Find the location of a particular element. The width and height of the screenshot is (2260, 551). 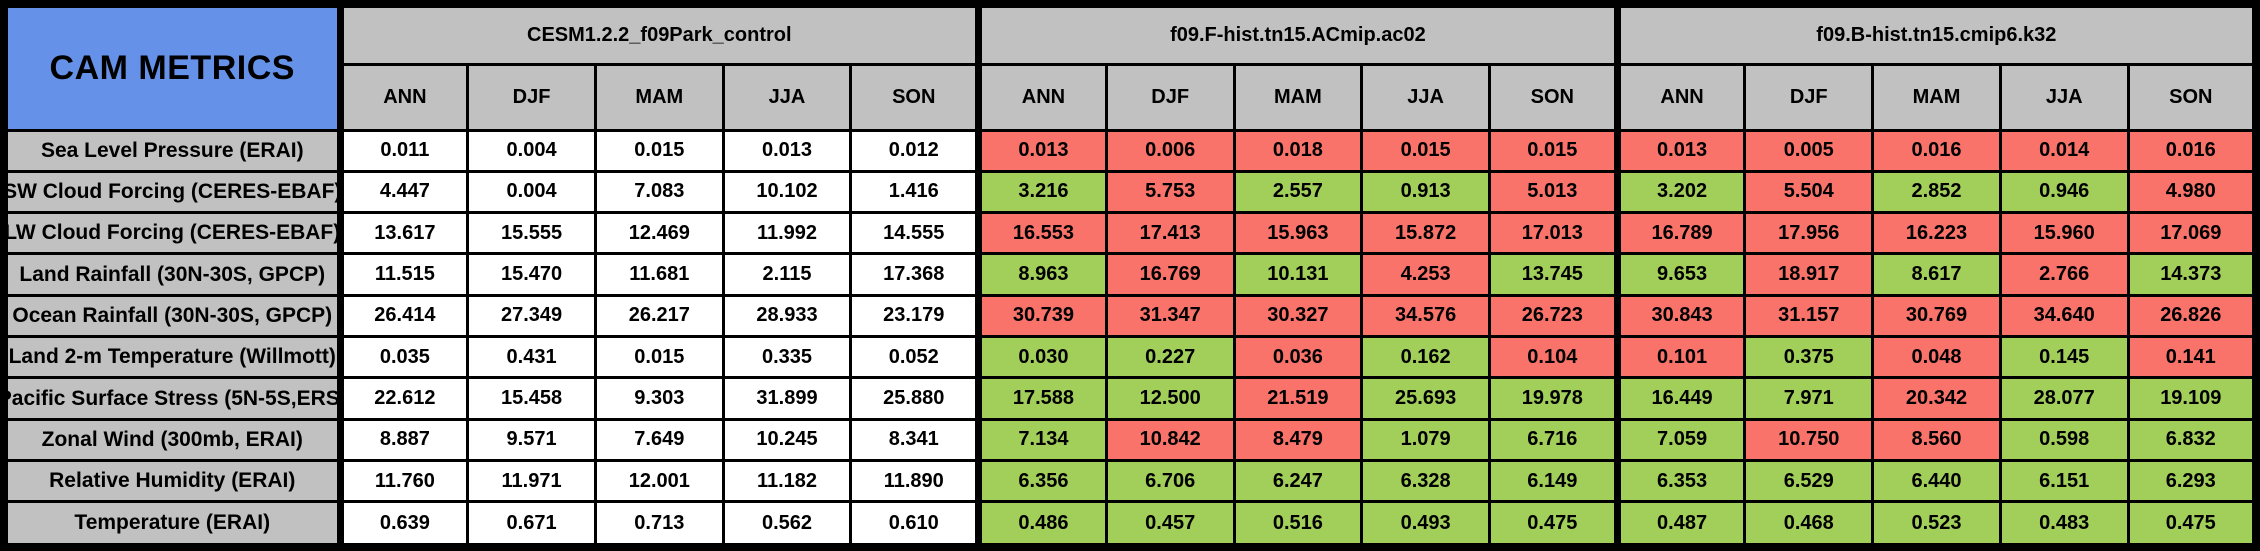

value-cell: 11.515 is located at coordinates (403, 274).